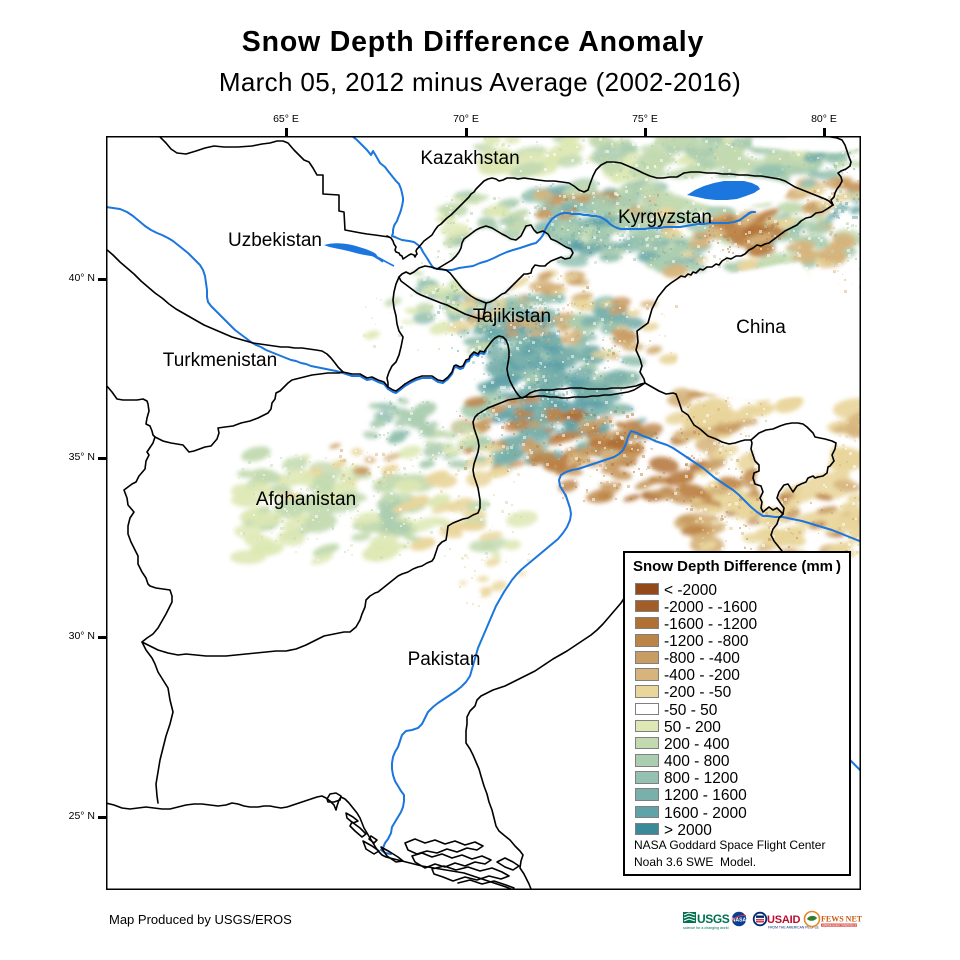 The height and width of the screenshot is (960, 960). I want to click on svg-text: USAID, so click(783, 920).